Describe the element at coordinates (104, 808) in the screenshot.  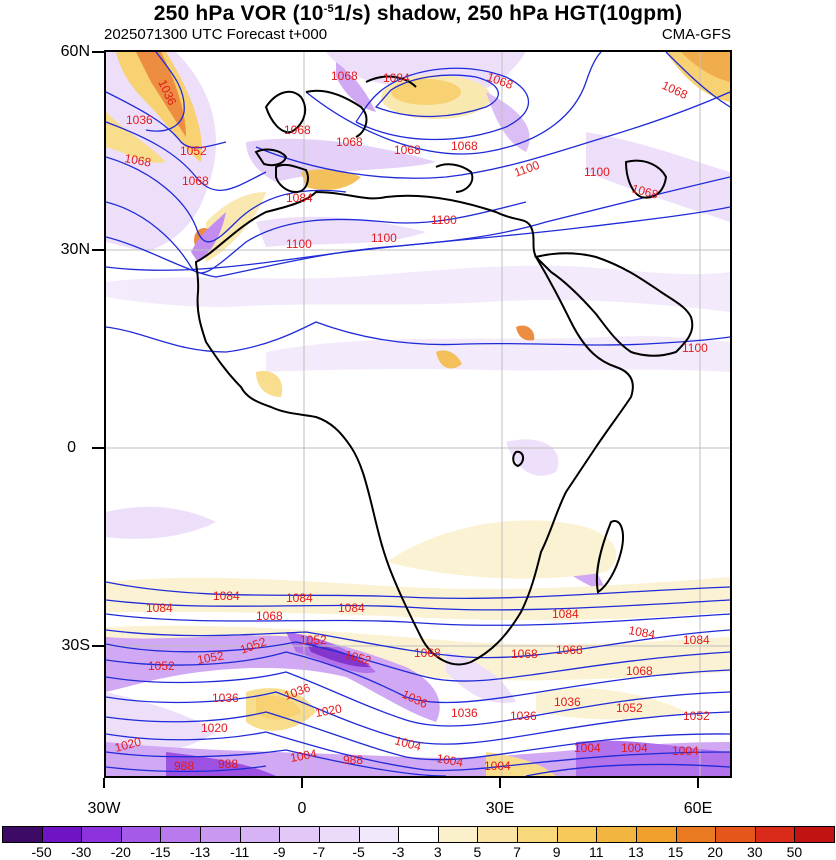
I see `lon-label-30w: 30W` at that location.